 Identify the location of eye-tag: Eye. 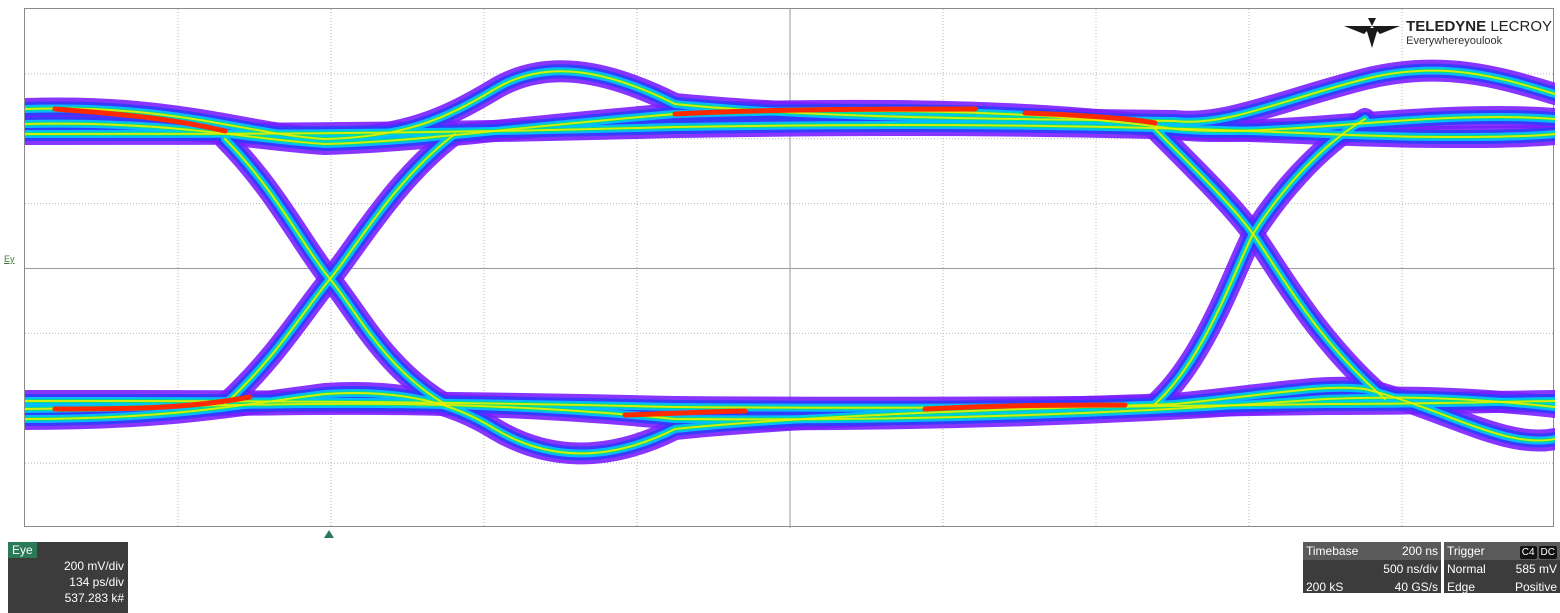
(22, 550).